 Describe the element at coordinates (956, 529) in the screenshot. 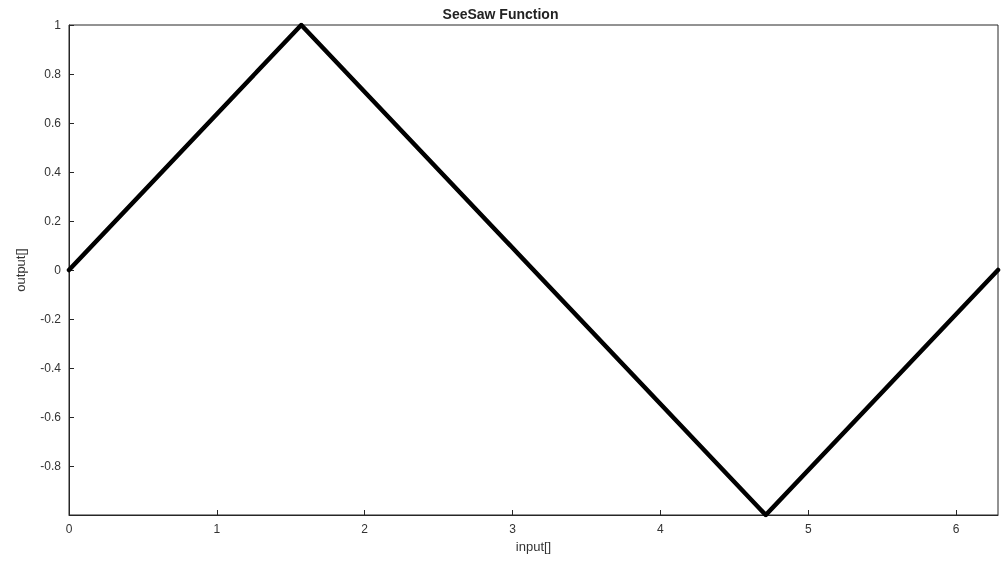

I see `x-tick-label: 6` at that location.